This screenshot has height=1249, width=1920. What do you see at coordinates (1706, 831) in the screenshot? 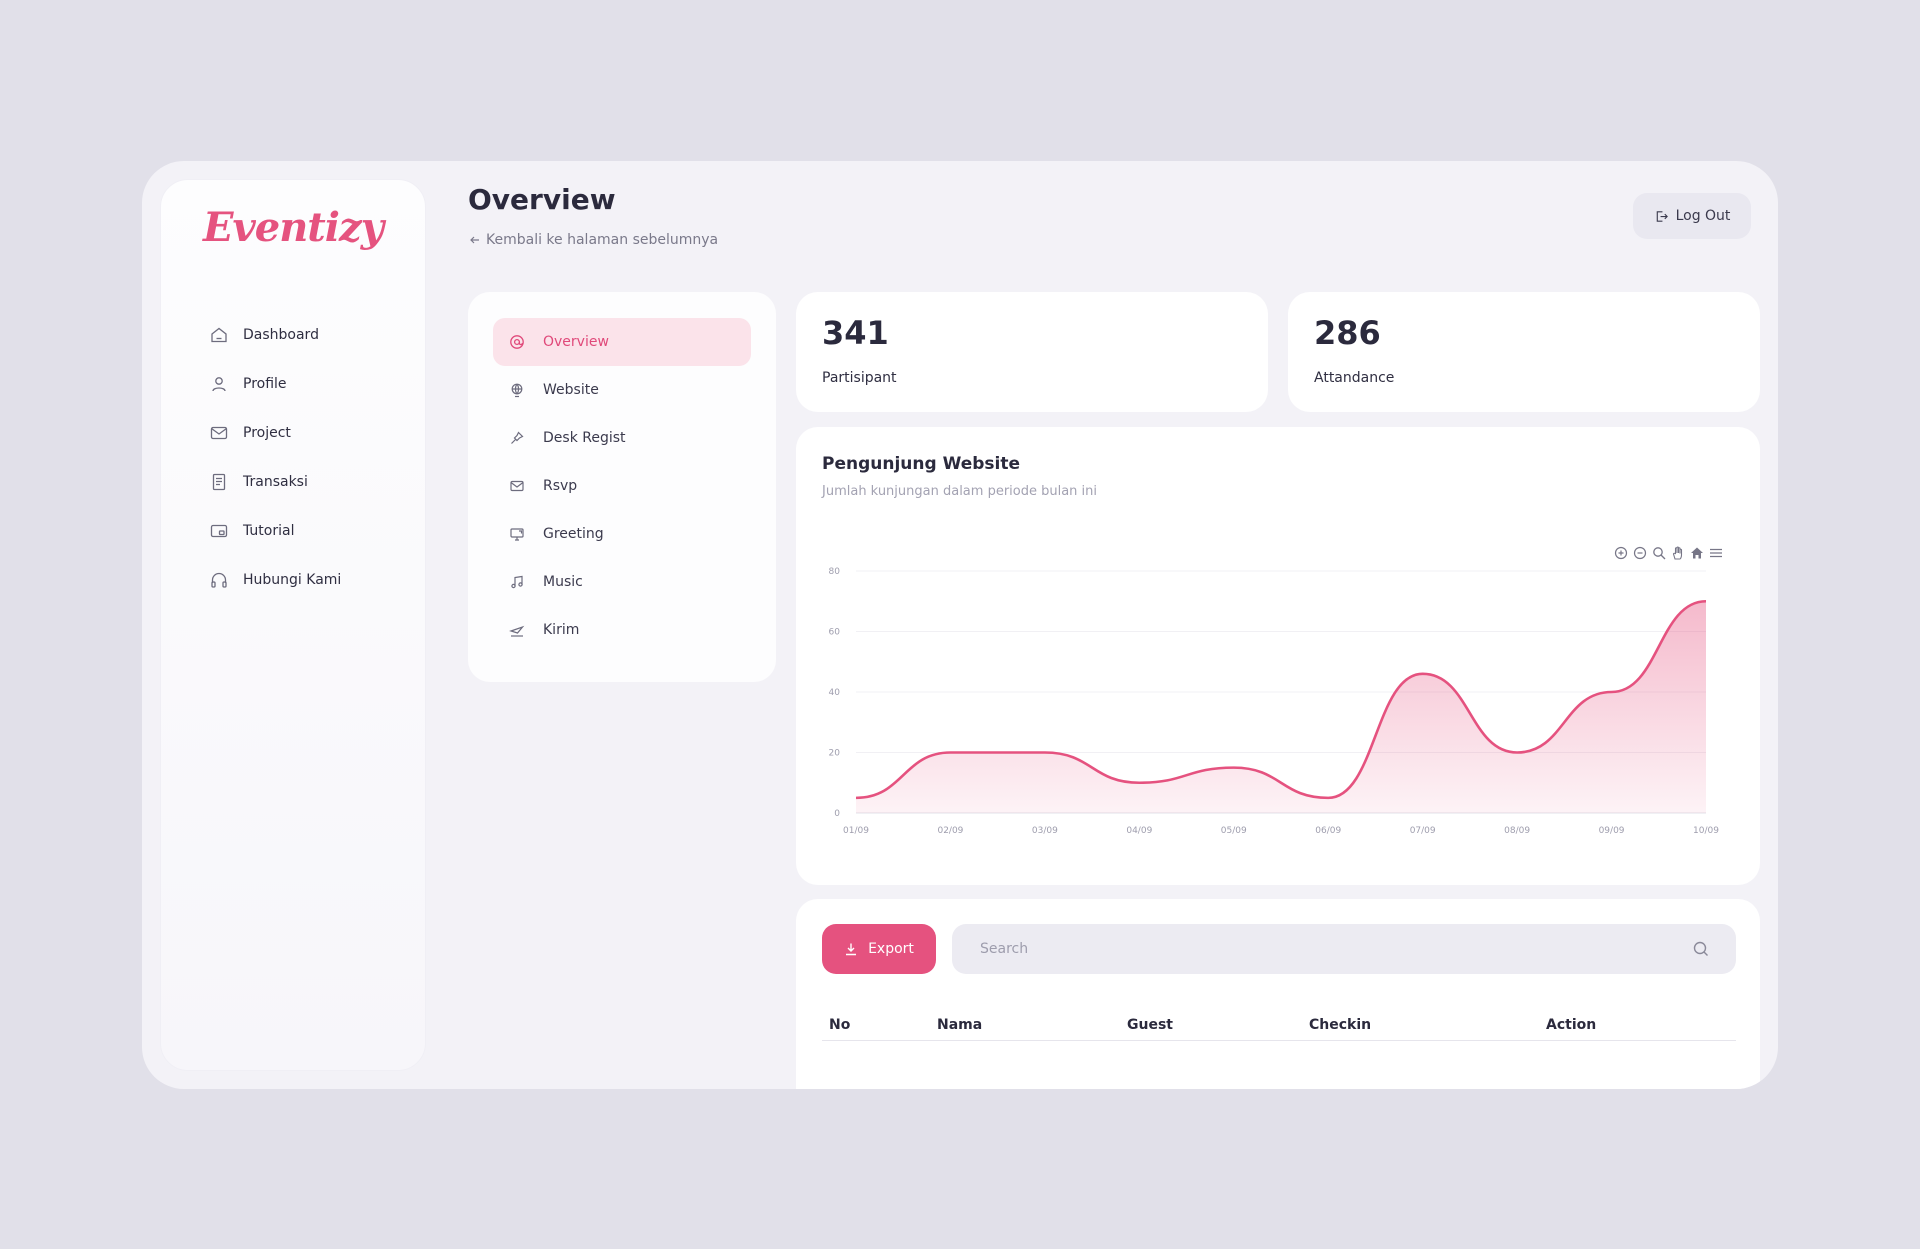
I see `x-tick-label: 10/09` at bounding box center [1706, 831].